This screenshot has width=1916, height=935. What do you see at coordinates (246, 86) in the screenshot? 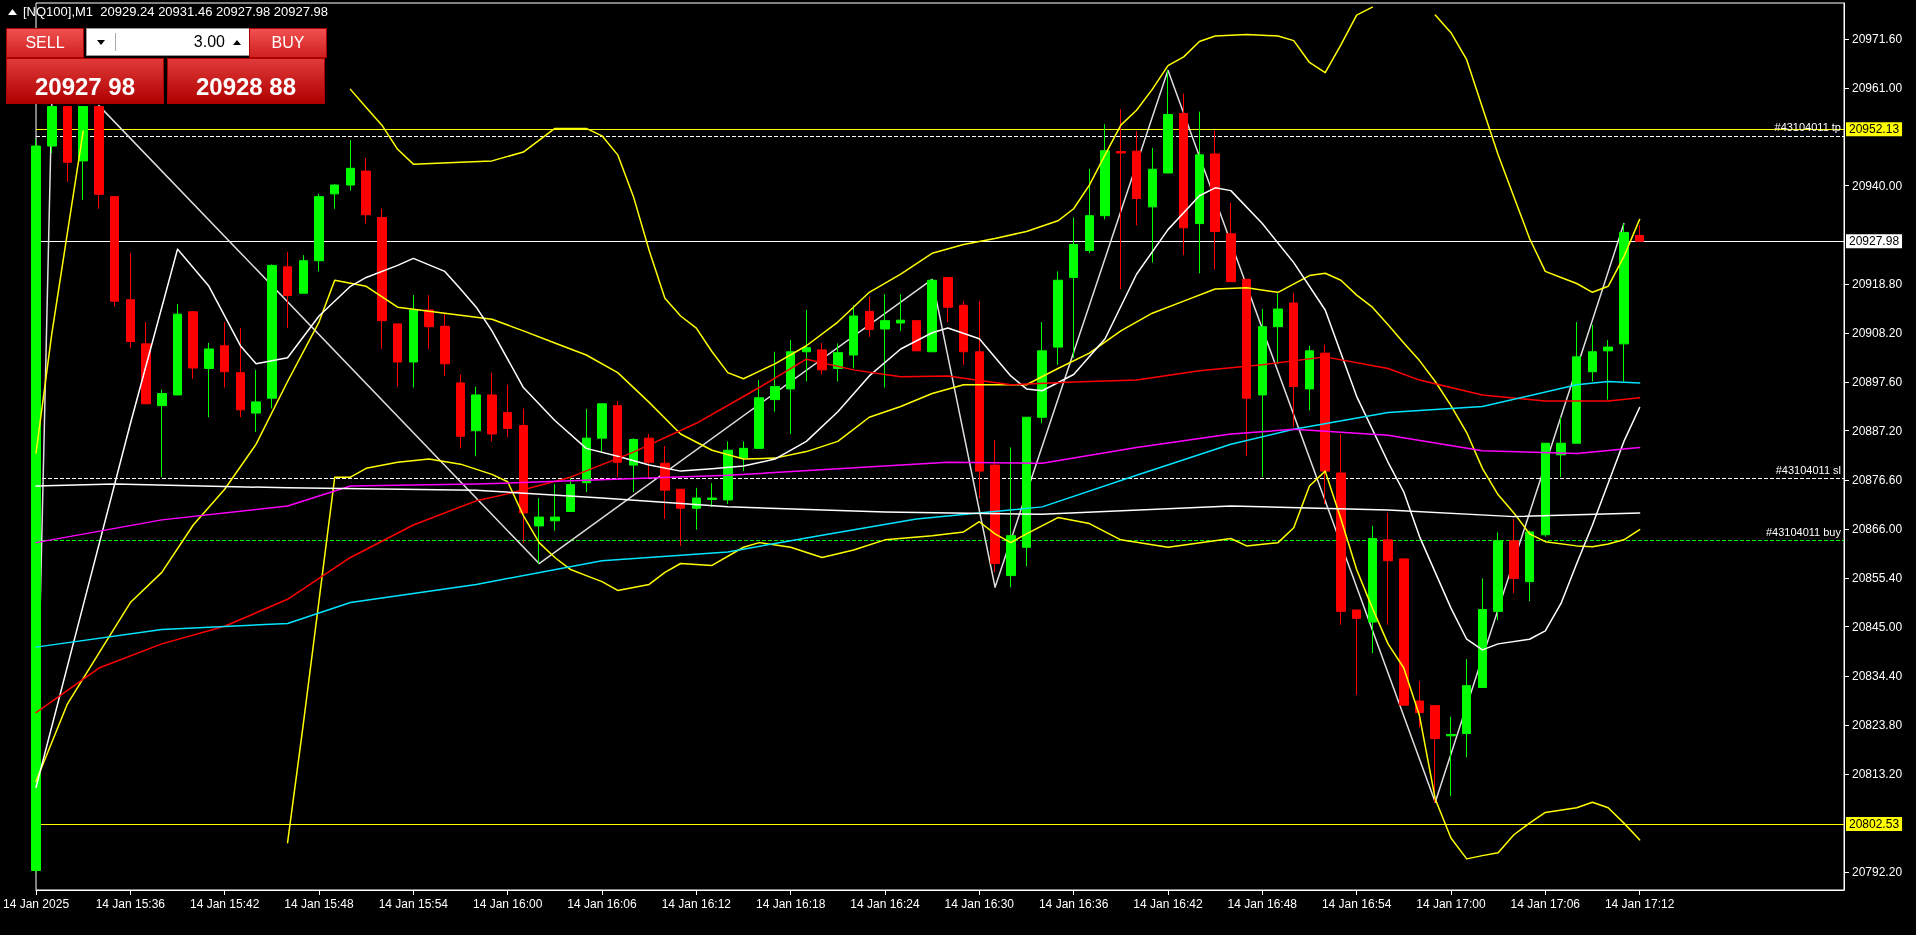
I see `annotation: 20928 88` at bounding box center [246, 86].